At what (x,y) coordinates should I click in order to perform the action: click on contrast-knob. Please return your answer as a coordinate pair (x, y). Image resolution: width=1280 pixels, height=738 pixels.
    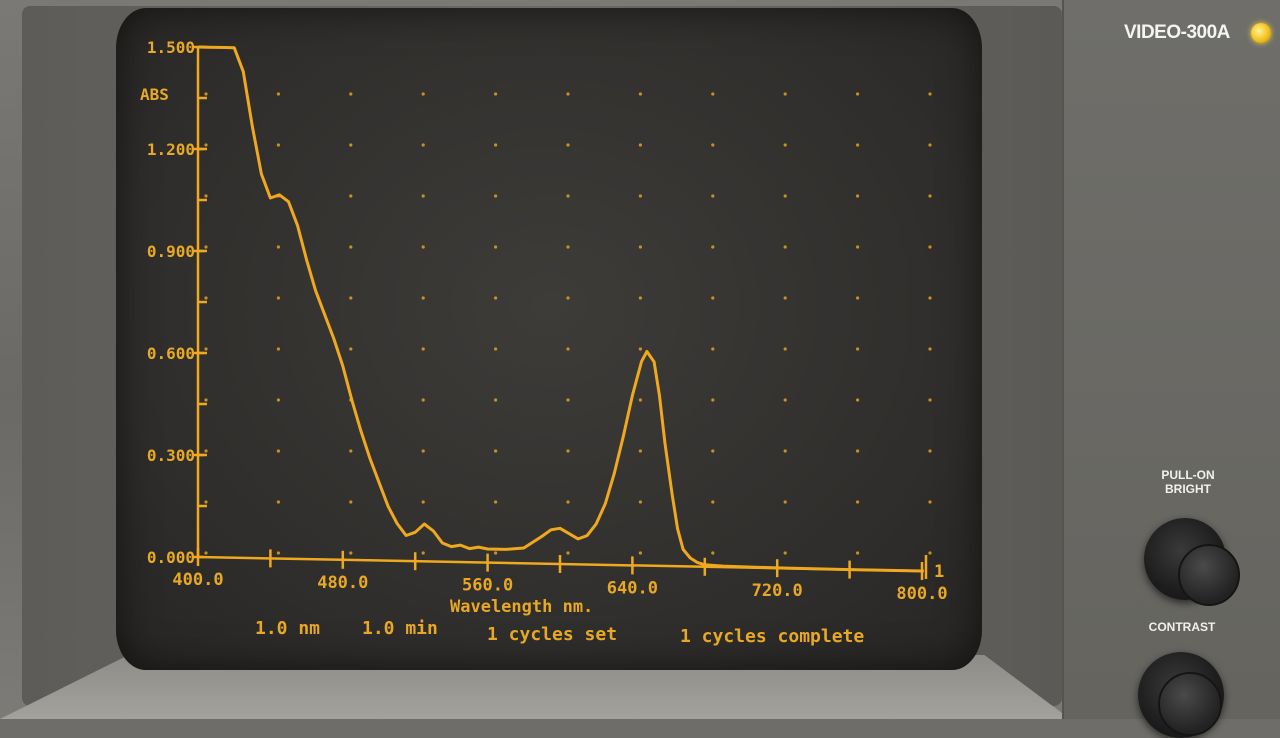
    Looking at the image, I should click on (1181, 695).